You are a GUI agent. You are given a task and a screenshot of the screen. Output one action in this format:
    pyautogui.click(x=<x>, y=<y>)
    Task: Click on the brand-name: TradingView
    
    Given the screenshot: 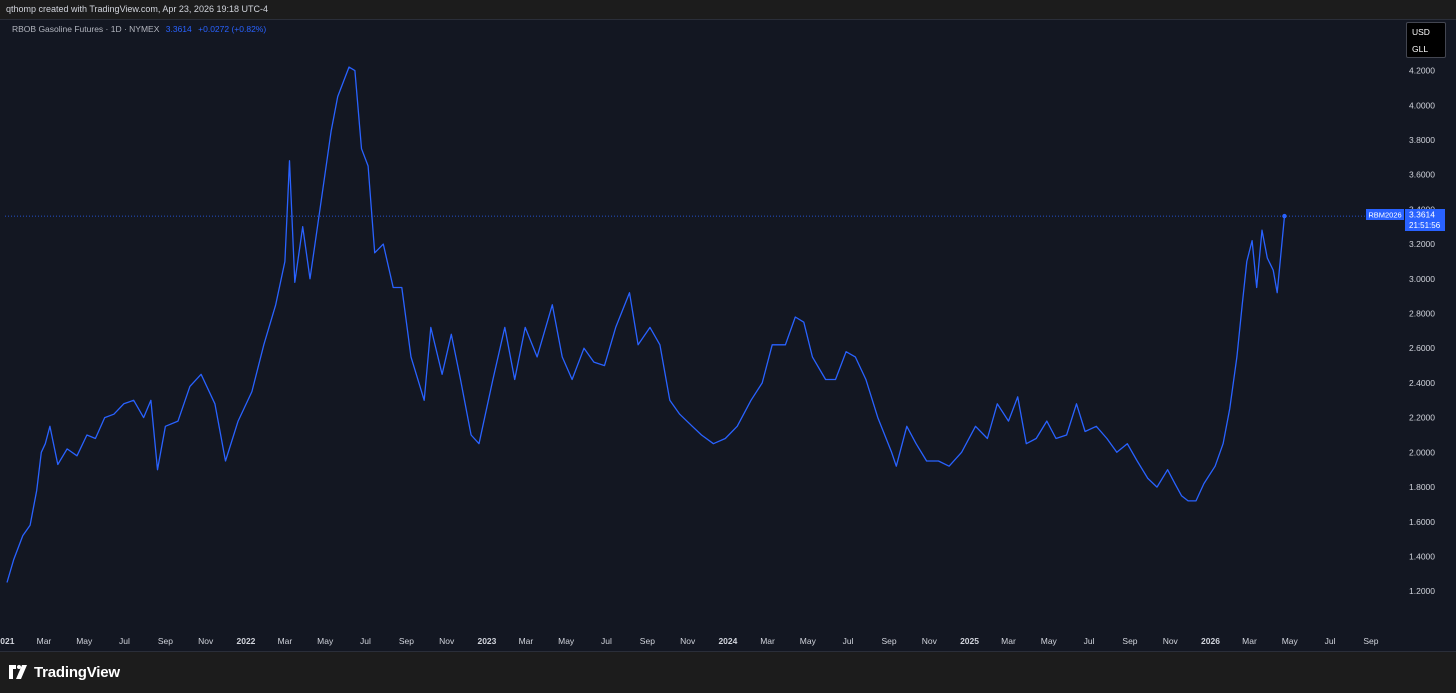 What is the action you would take?
    pyautogui.click(x=77, y=672)
    